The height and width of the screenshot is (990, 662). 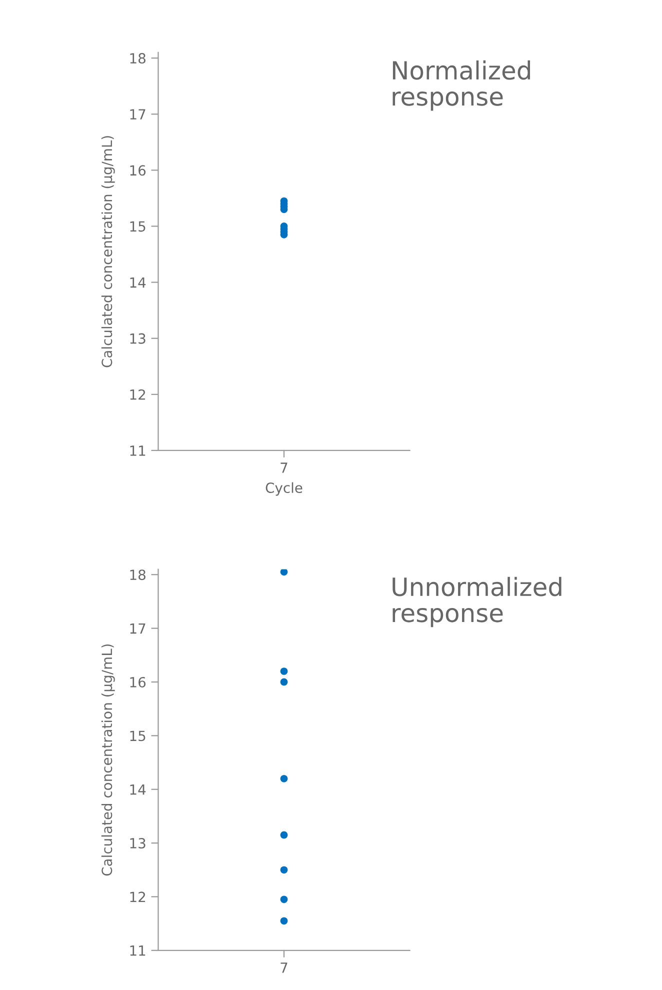 I want to click on text: Unnormalized response, so click(x=477, y=602).